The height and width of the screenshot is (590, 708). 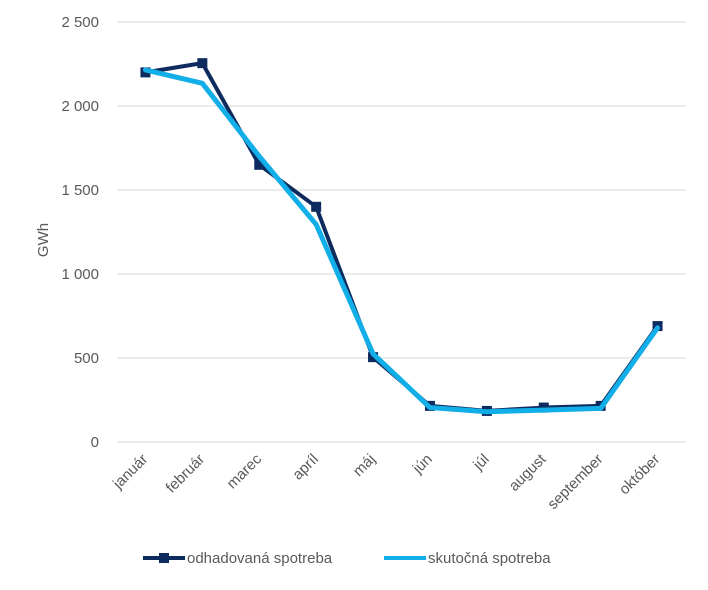 I want to click on x-tick-label: júl, so click(x=480, y=462).